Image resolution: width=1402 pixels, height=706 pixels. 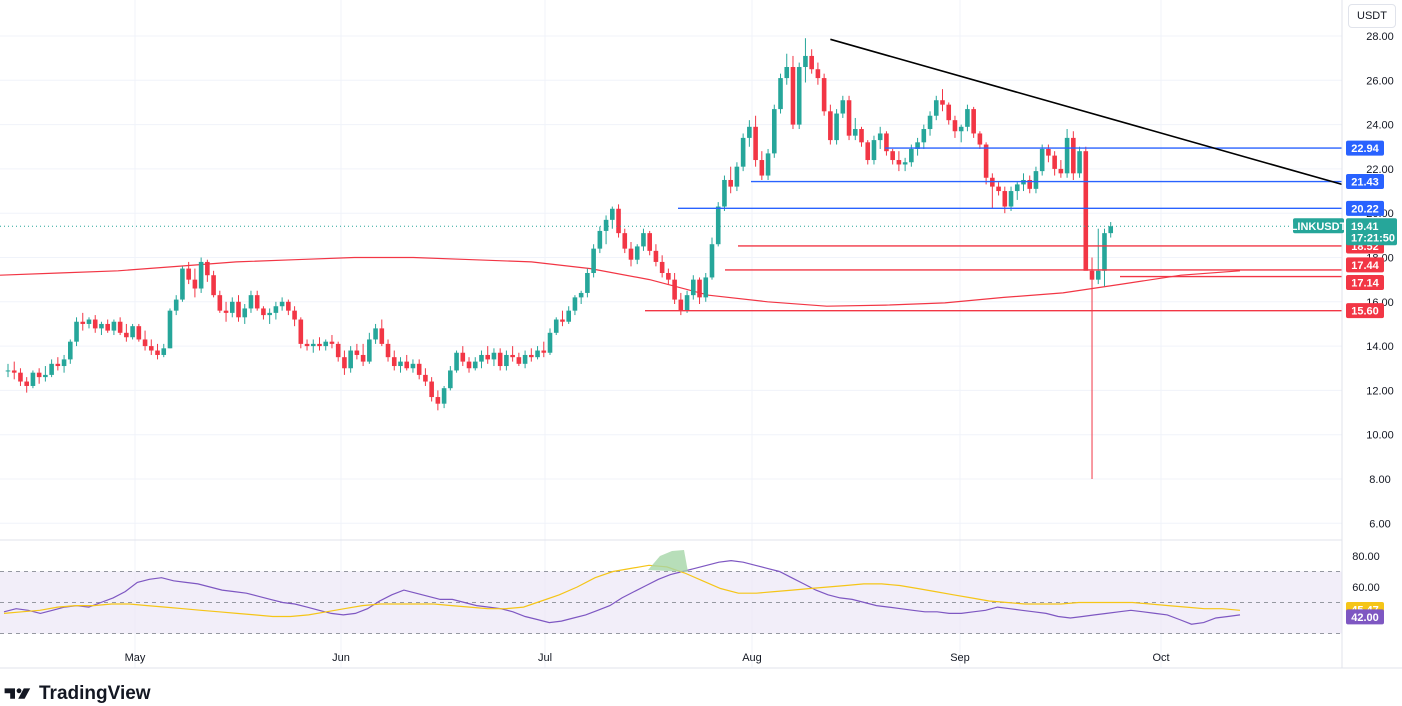 What do you see at coordinates (1380, 81) in the screenshot?
I see `price-tick-label: 26.00` at bounding box center [1380, 81].